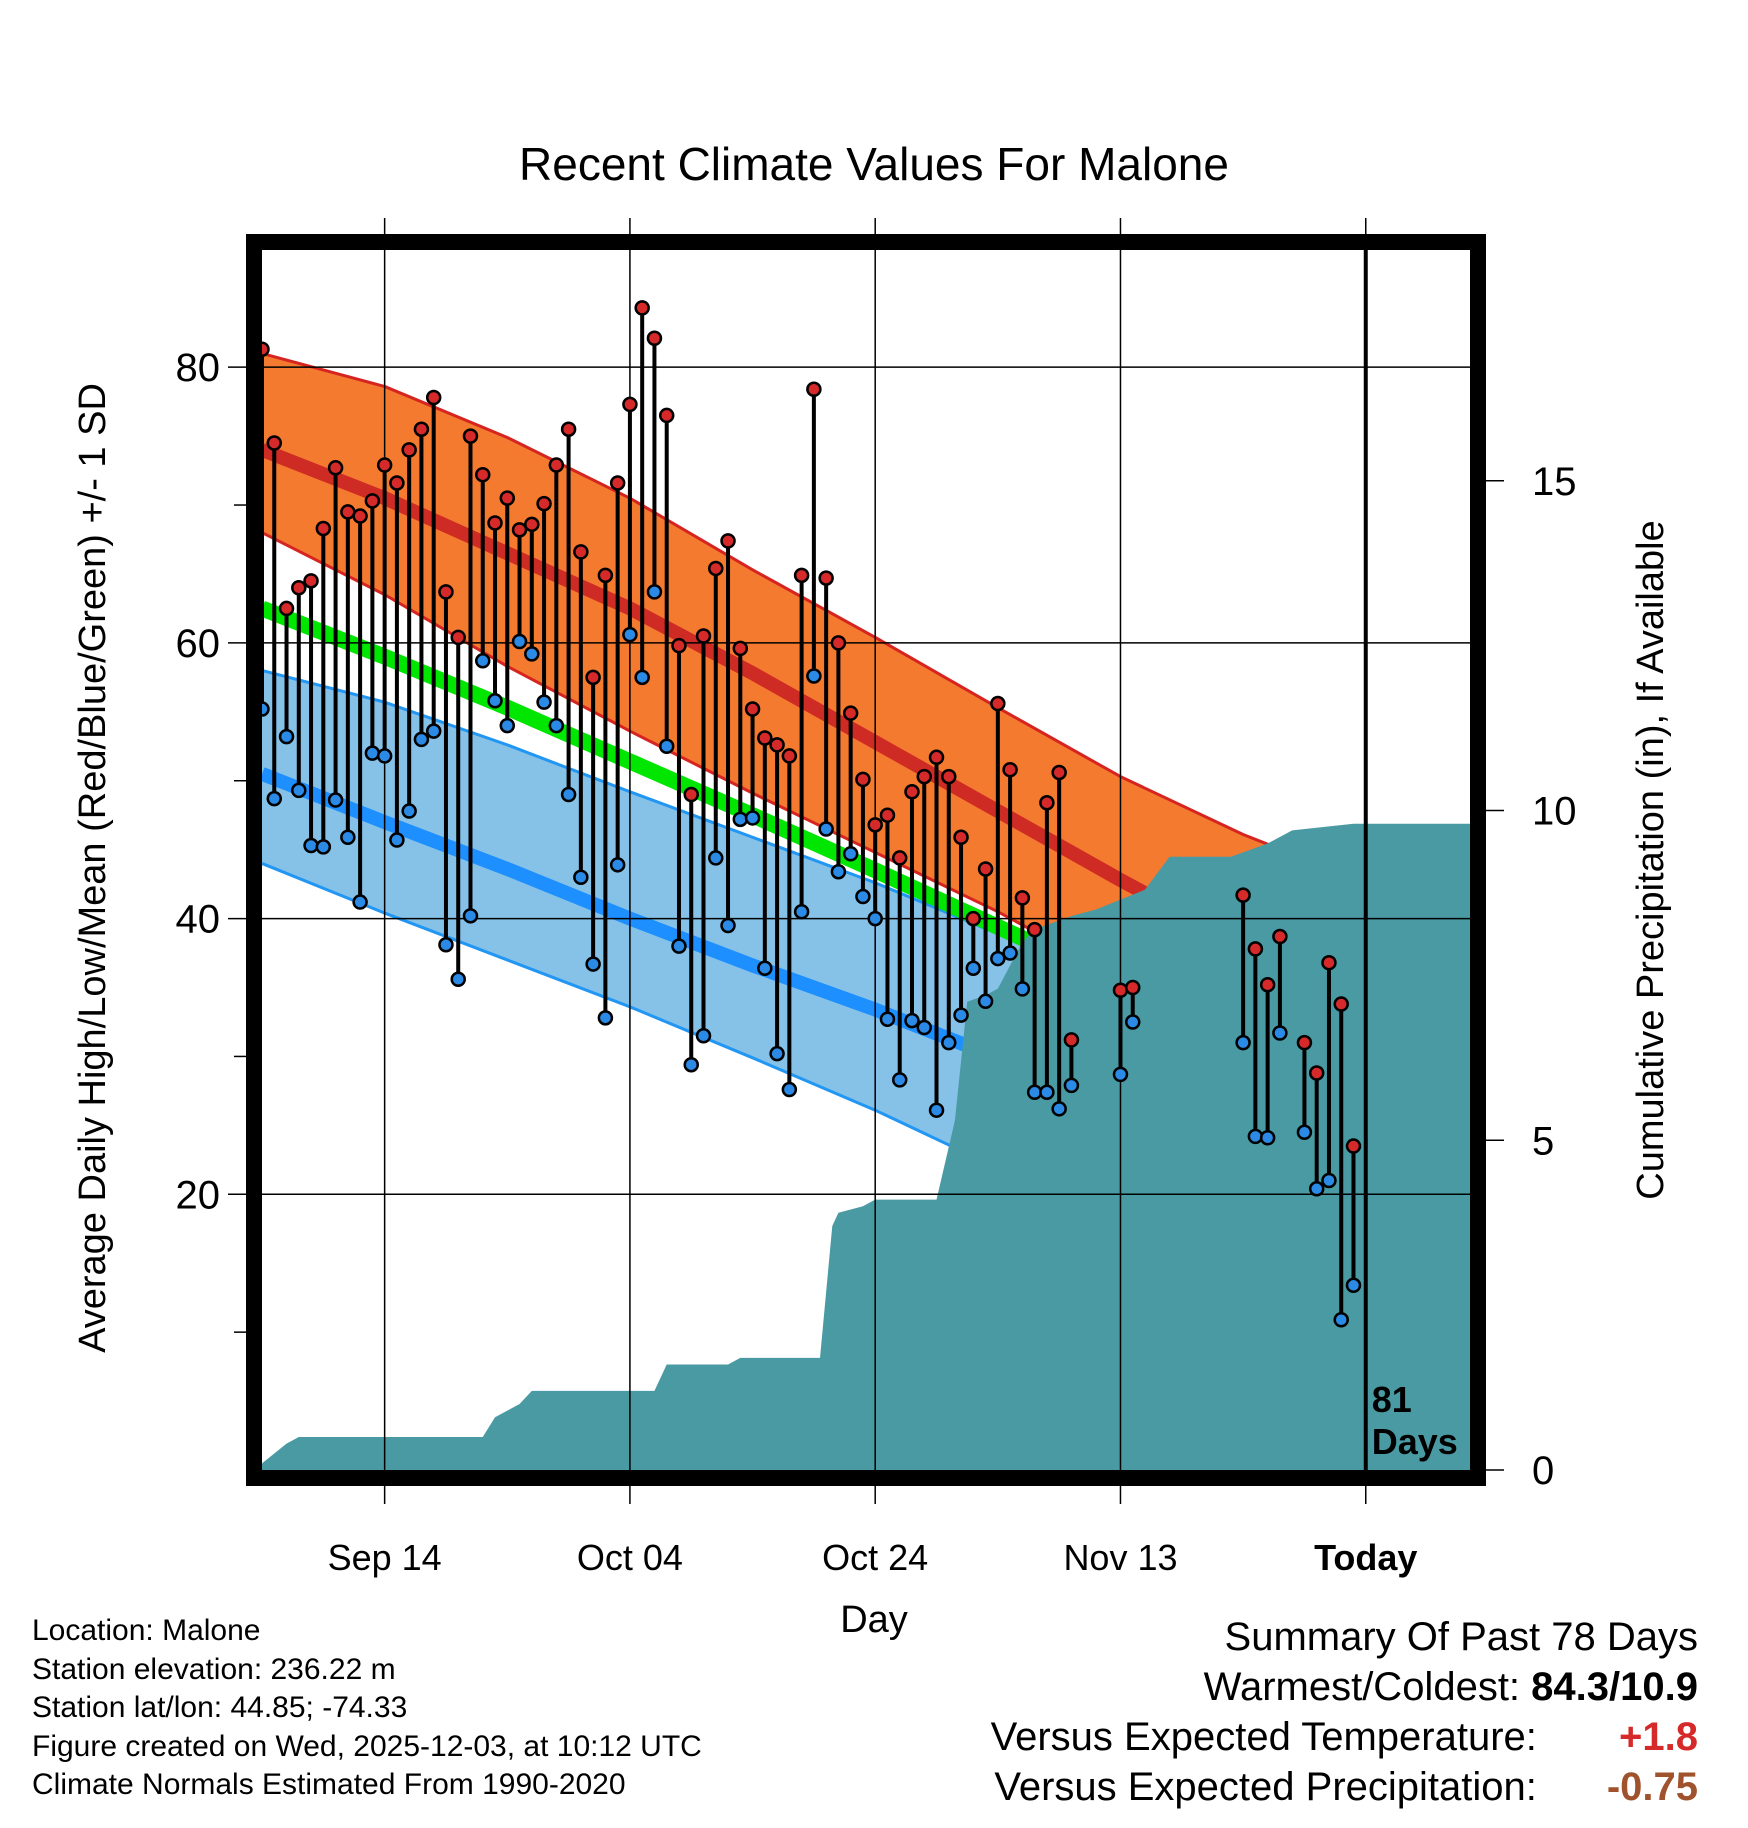  What do you see at coordinates (198, 1195) in the screenshot?
I see `y-tick-label: 20` at bounding box center [198, 1195].